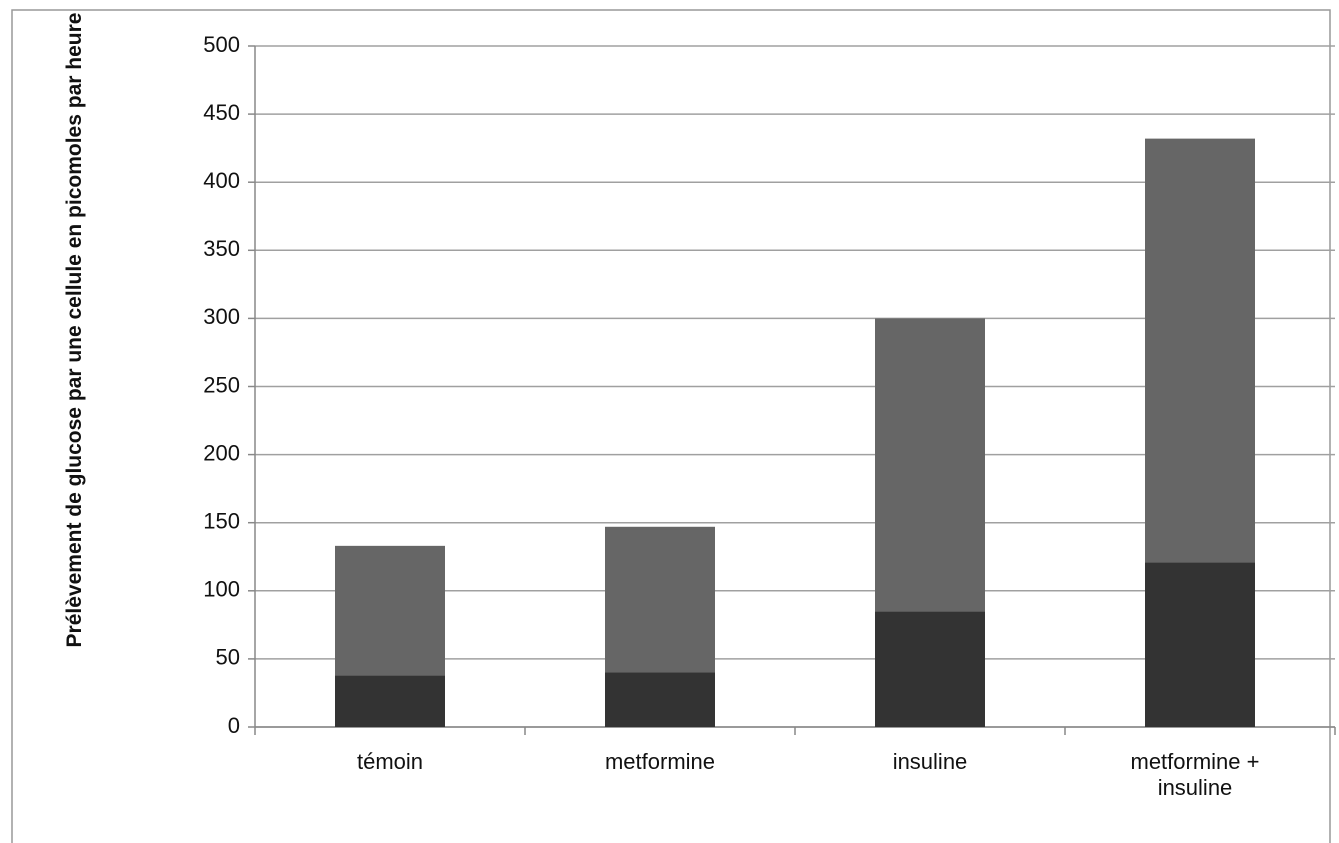 Image resolution: width=1339 pixels, height=843 pixels. Describe the element at coordinates (390, 761) in the screenshot. I see `x-tick-label: témoin` at that location.